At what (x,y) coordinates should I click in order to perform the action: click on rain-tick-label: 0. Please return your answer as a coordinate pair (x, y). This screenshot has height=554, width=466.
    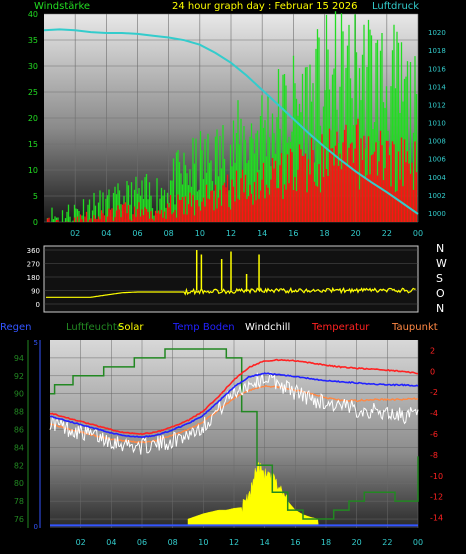
    Looking at the image, I should click on (36, 527).